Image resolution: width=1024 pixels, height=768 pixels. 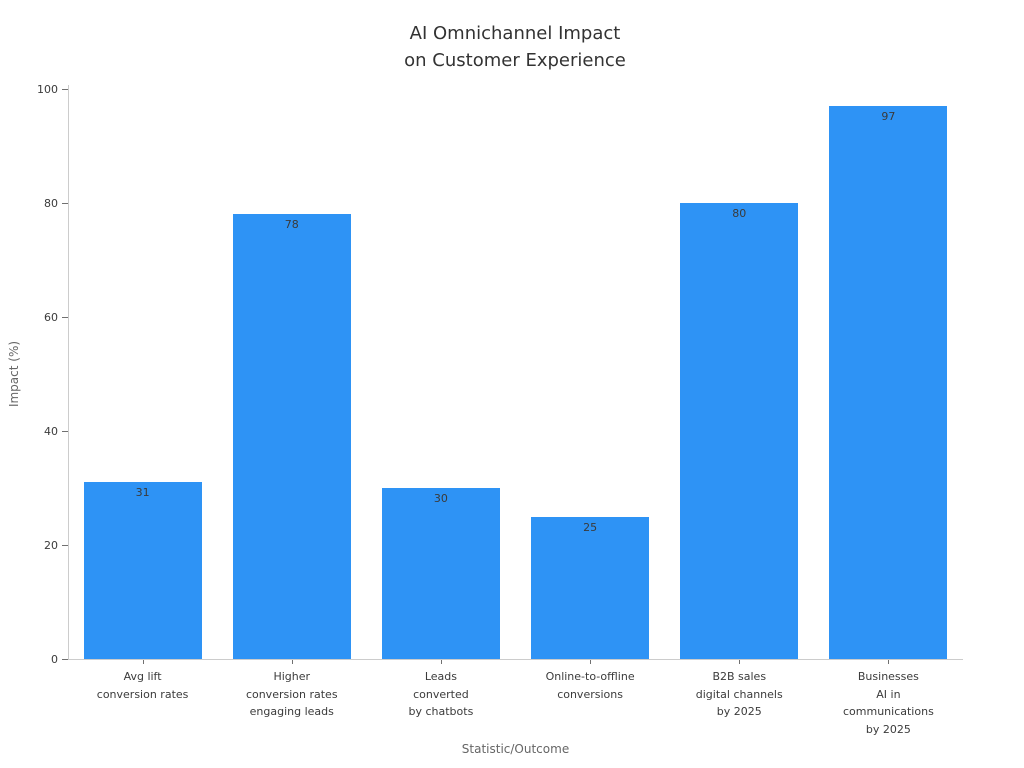 I want to click on y-tick-label: 80, so click(x=51, y=203).